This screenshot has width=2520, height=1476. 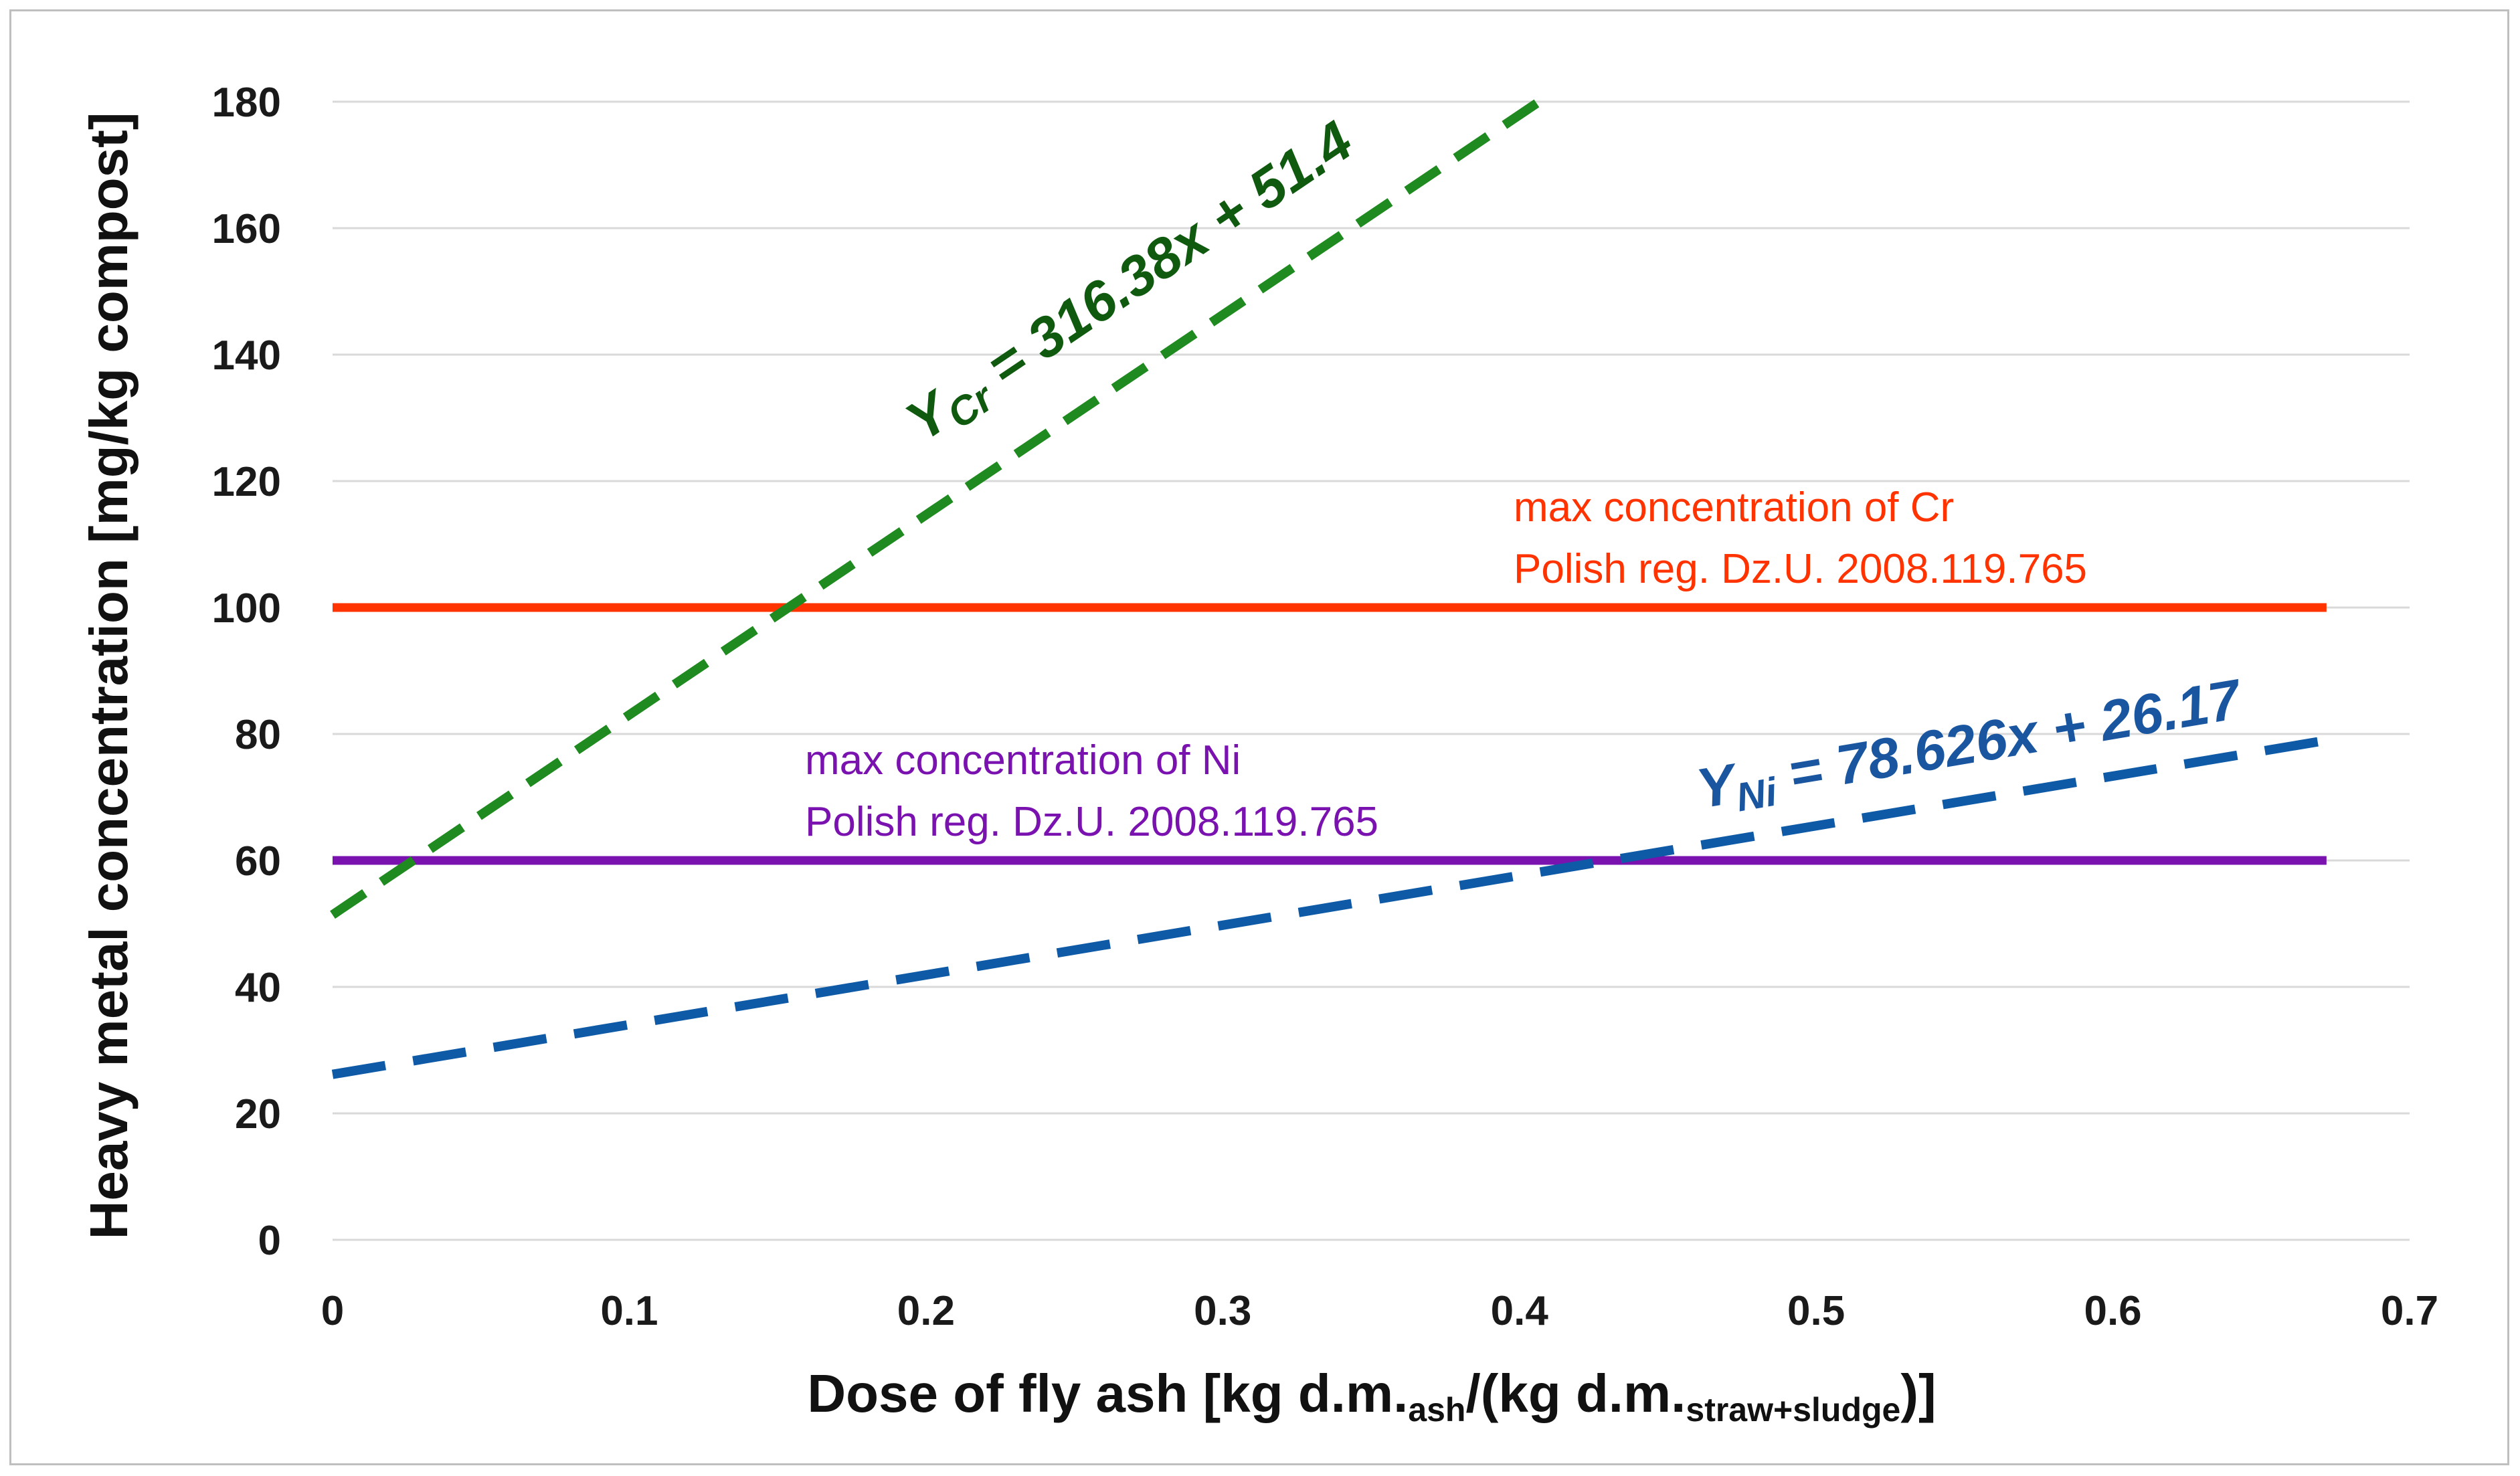 I want to click on x-tick-labels: 0 0.1 0.2 0.3 0.4 0.5 0.6 0.7, so click(x=1380, y=1311).